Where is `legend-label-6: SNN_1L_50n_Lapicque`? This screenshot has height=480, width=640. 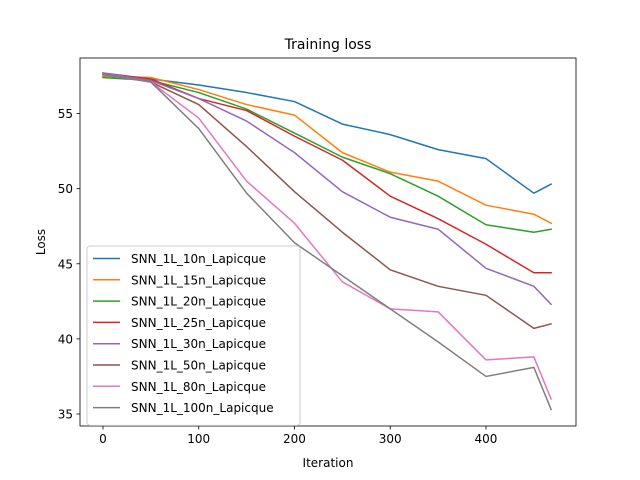
legend-label-6: SNN_1L_50n_Lapicque is located at coordinates (198, 366).